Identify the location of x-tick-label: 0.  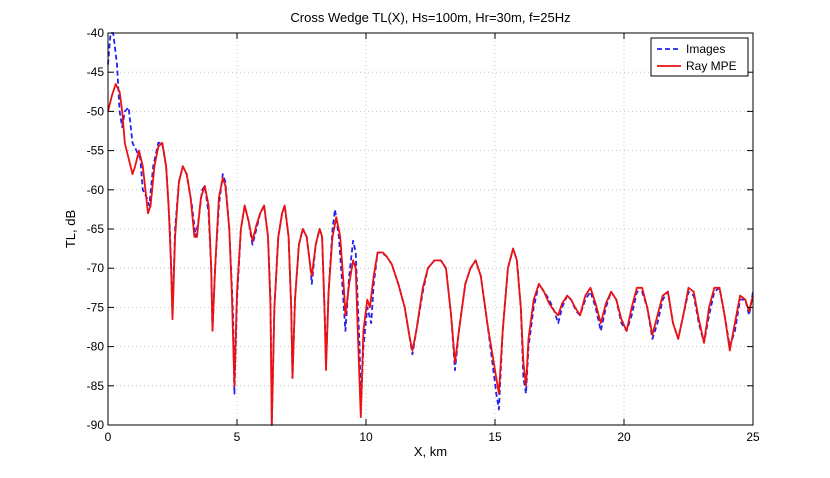
(108, 437).